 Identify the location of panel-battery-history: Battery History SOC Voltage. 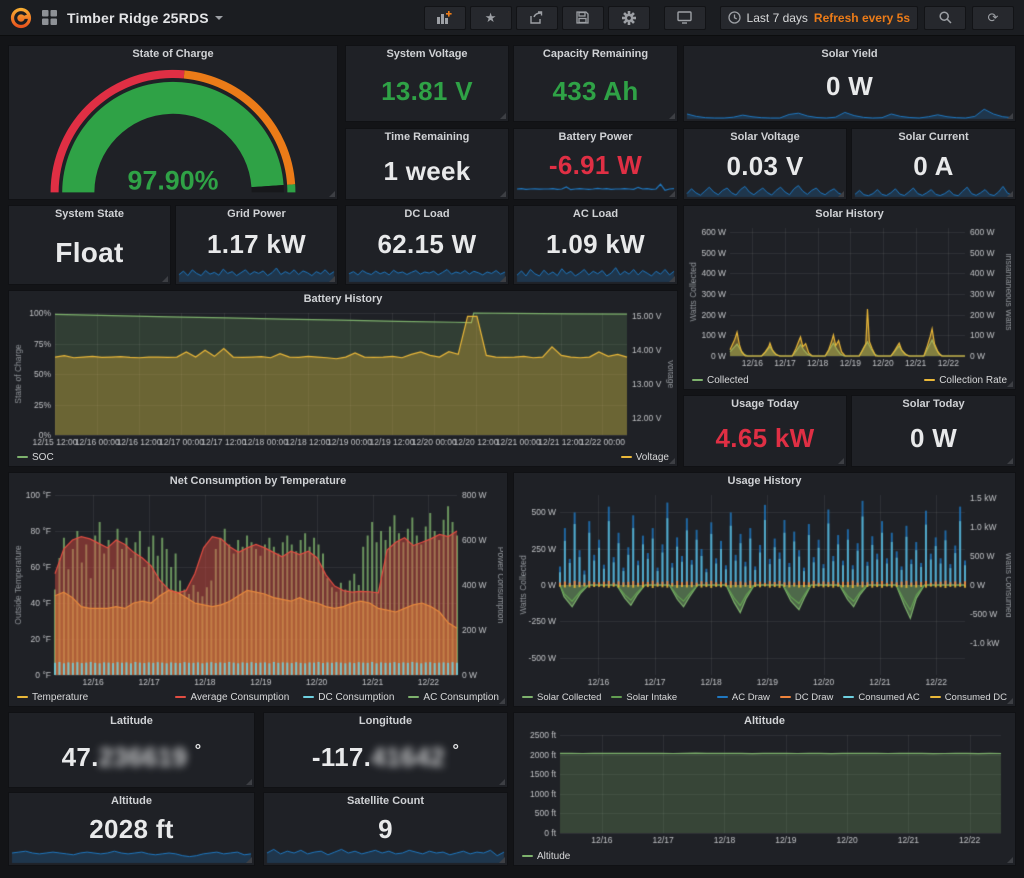
(343, 378).